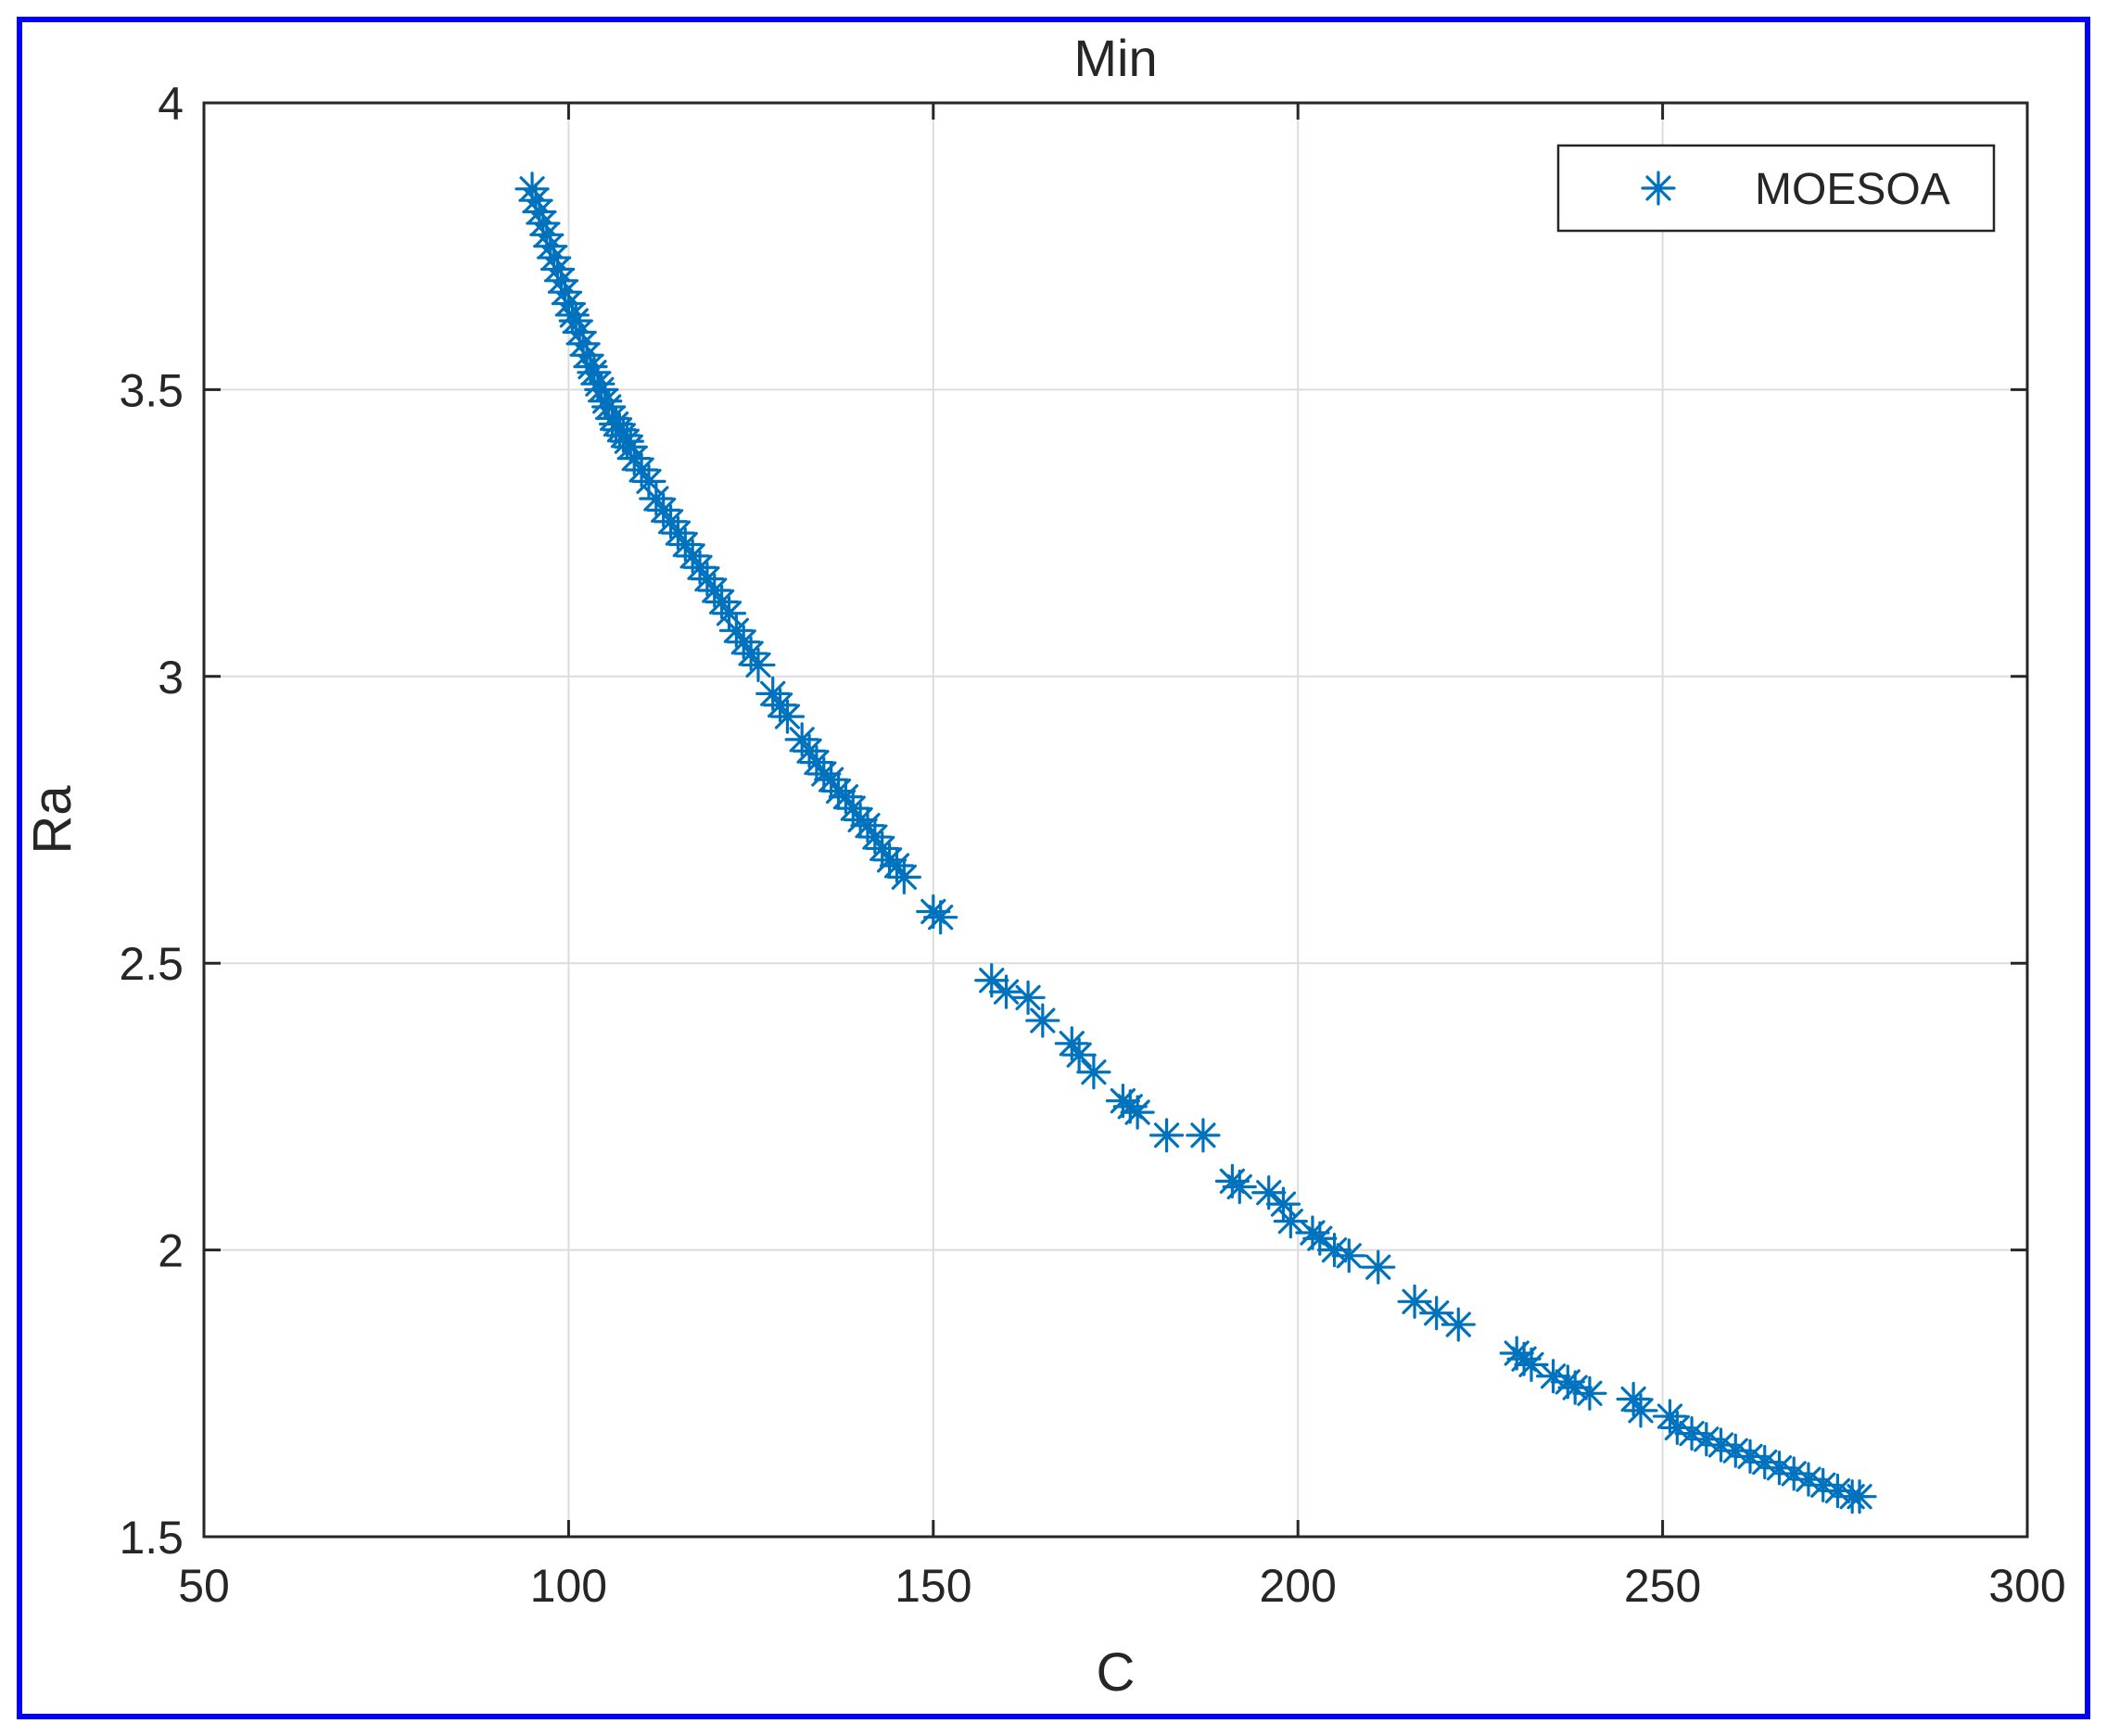 Image resolution: width=2107 pixels, height=1736 pixels. Describe the element at coordinates (152, 1538) in the screenshot. I see `y-tick-label: 1.5` at that location.